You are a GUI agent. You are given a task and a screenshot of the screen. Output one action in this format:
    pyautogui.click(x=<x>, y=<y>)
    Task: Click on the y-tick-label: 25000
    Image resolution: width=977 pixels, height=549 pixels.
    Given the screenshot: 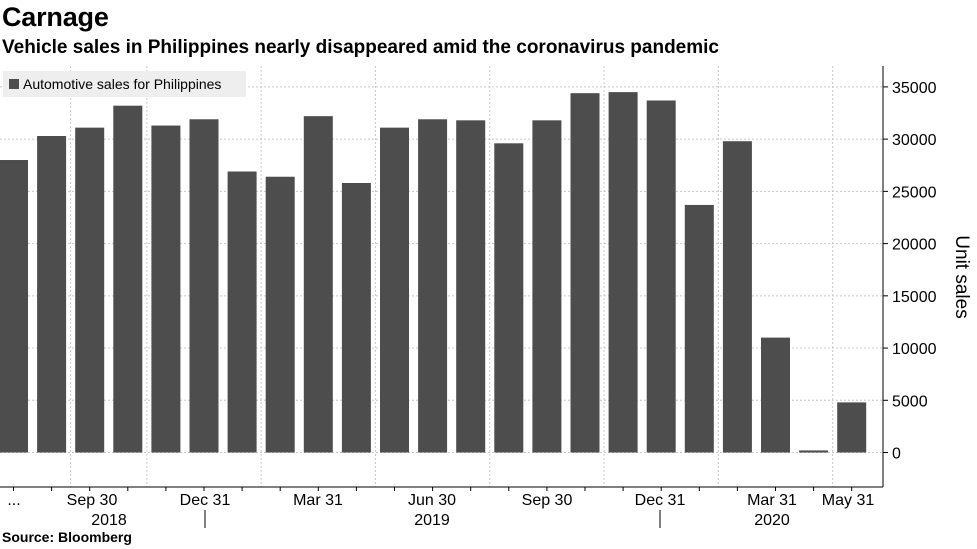 What is the action you would take?
    pyautogui.click(x=914, y=192)
    